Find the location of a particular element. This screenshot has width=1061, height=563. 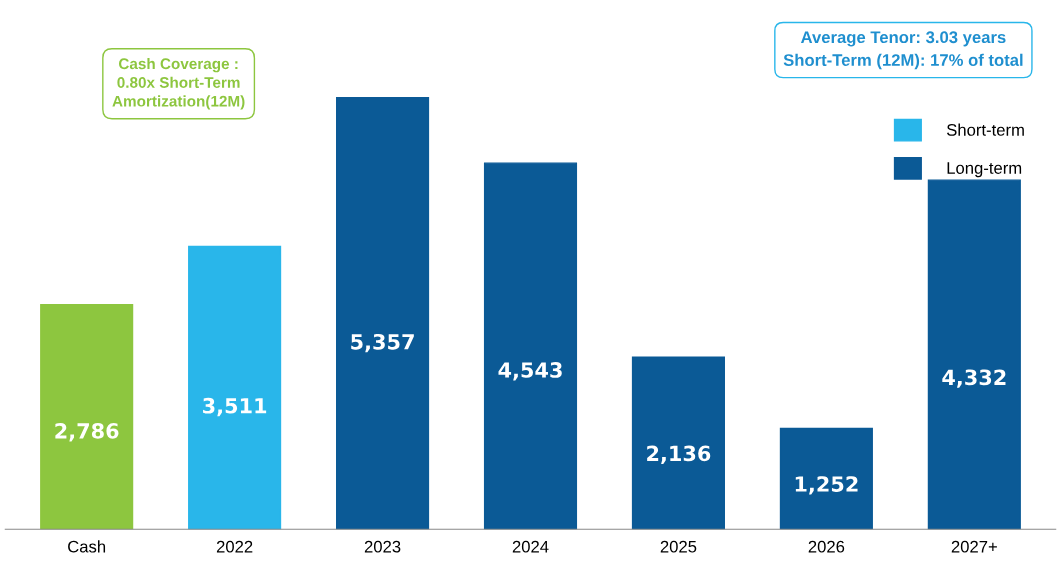

data-label: 2,786 is located at coordinates (87, 432).